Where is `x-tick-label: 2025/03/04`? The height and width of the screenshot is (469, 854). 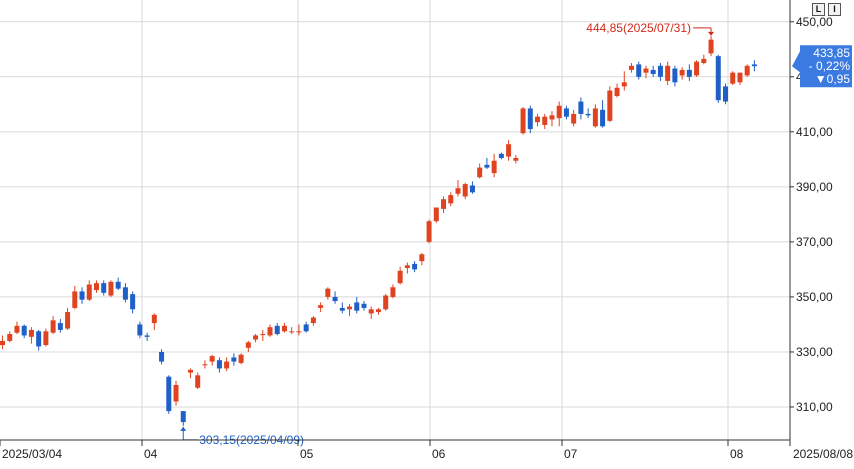
x-tick-label: 2025/03/04 is located at coordinates (32, 454).